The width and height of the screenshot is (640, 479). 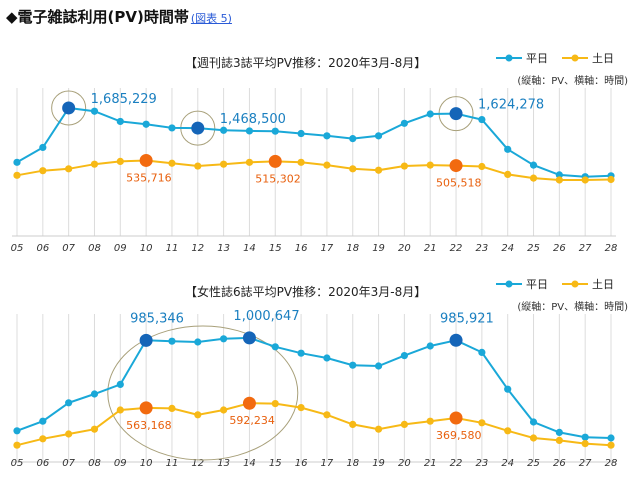 What do you see at coordinates (482, 248) in the screenshot?
I see `x-tick-label: 23` at bounding box center [482, 248].